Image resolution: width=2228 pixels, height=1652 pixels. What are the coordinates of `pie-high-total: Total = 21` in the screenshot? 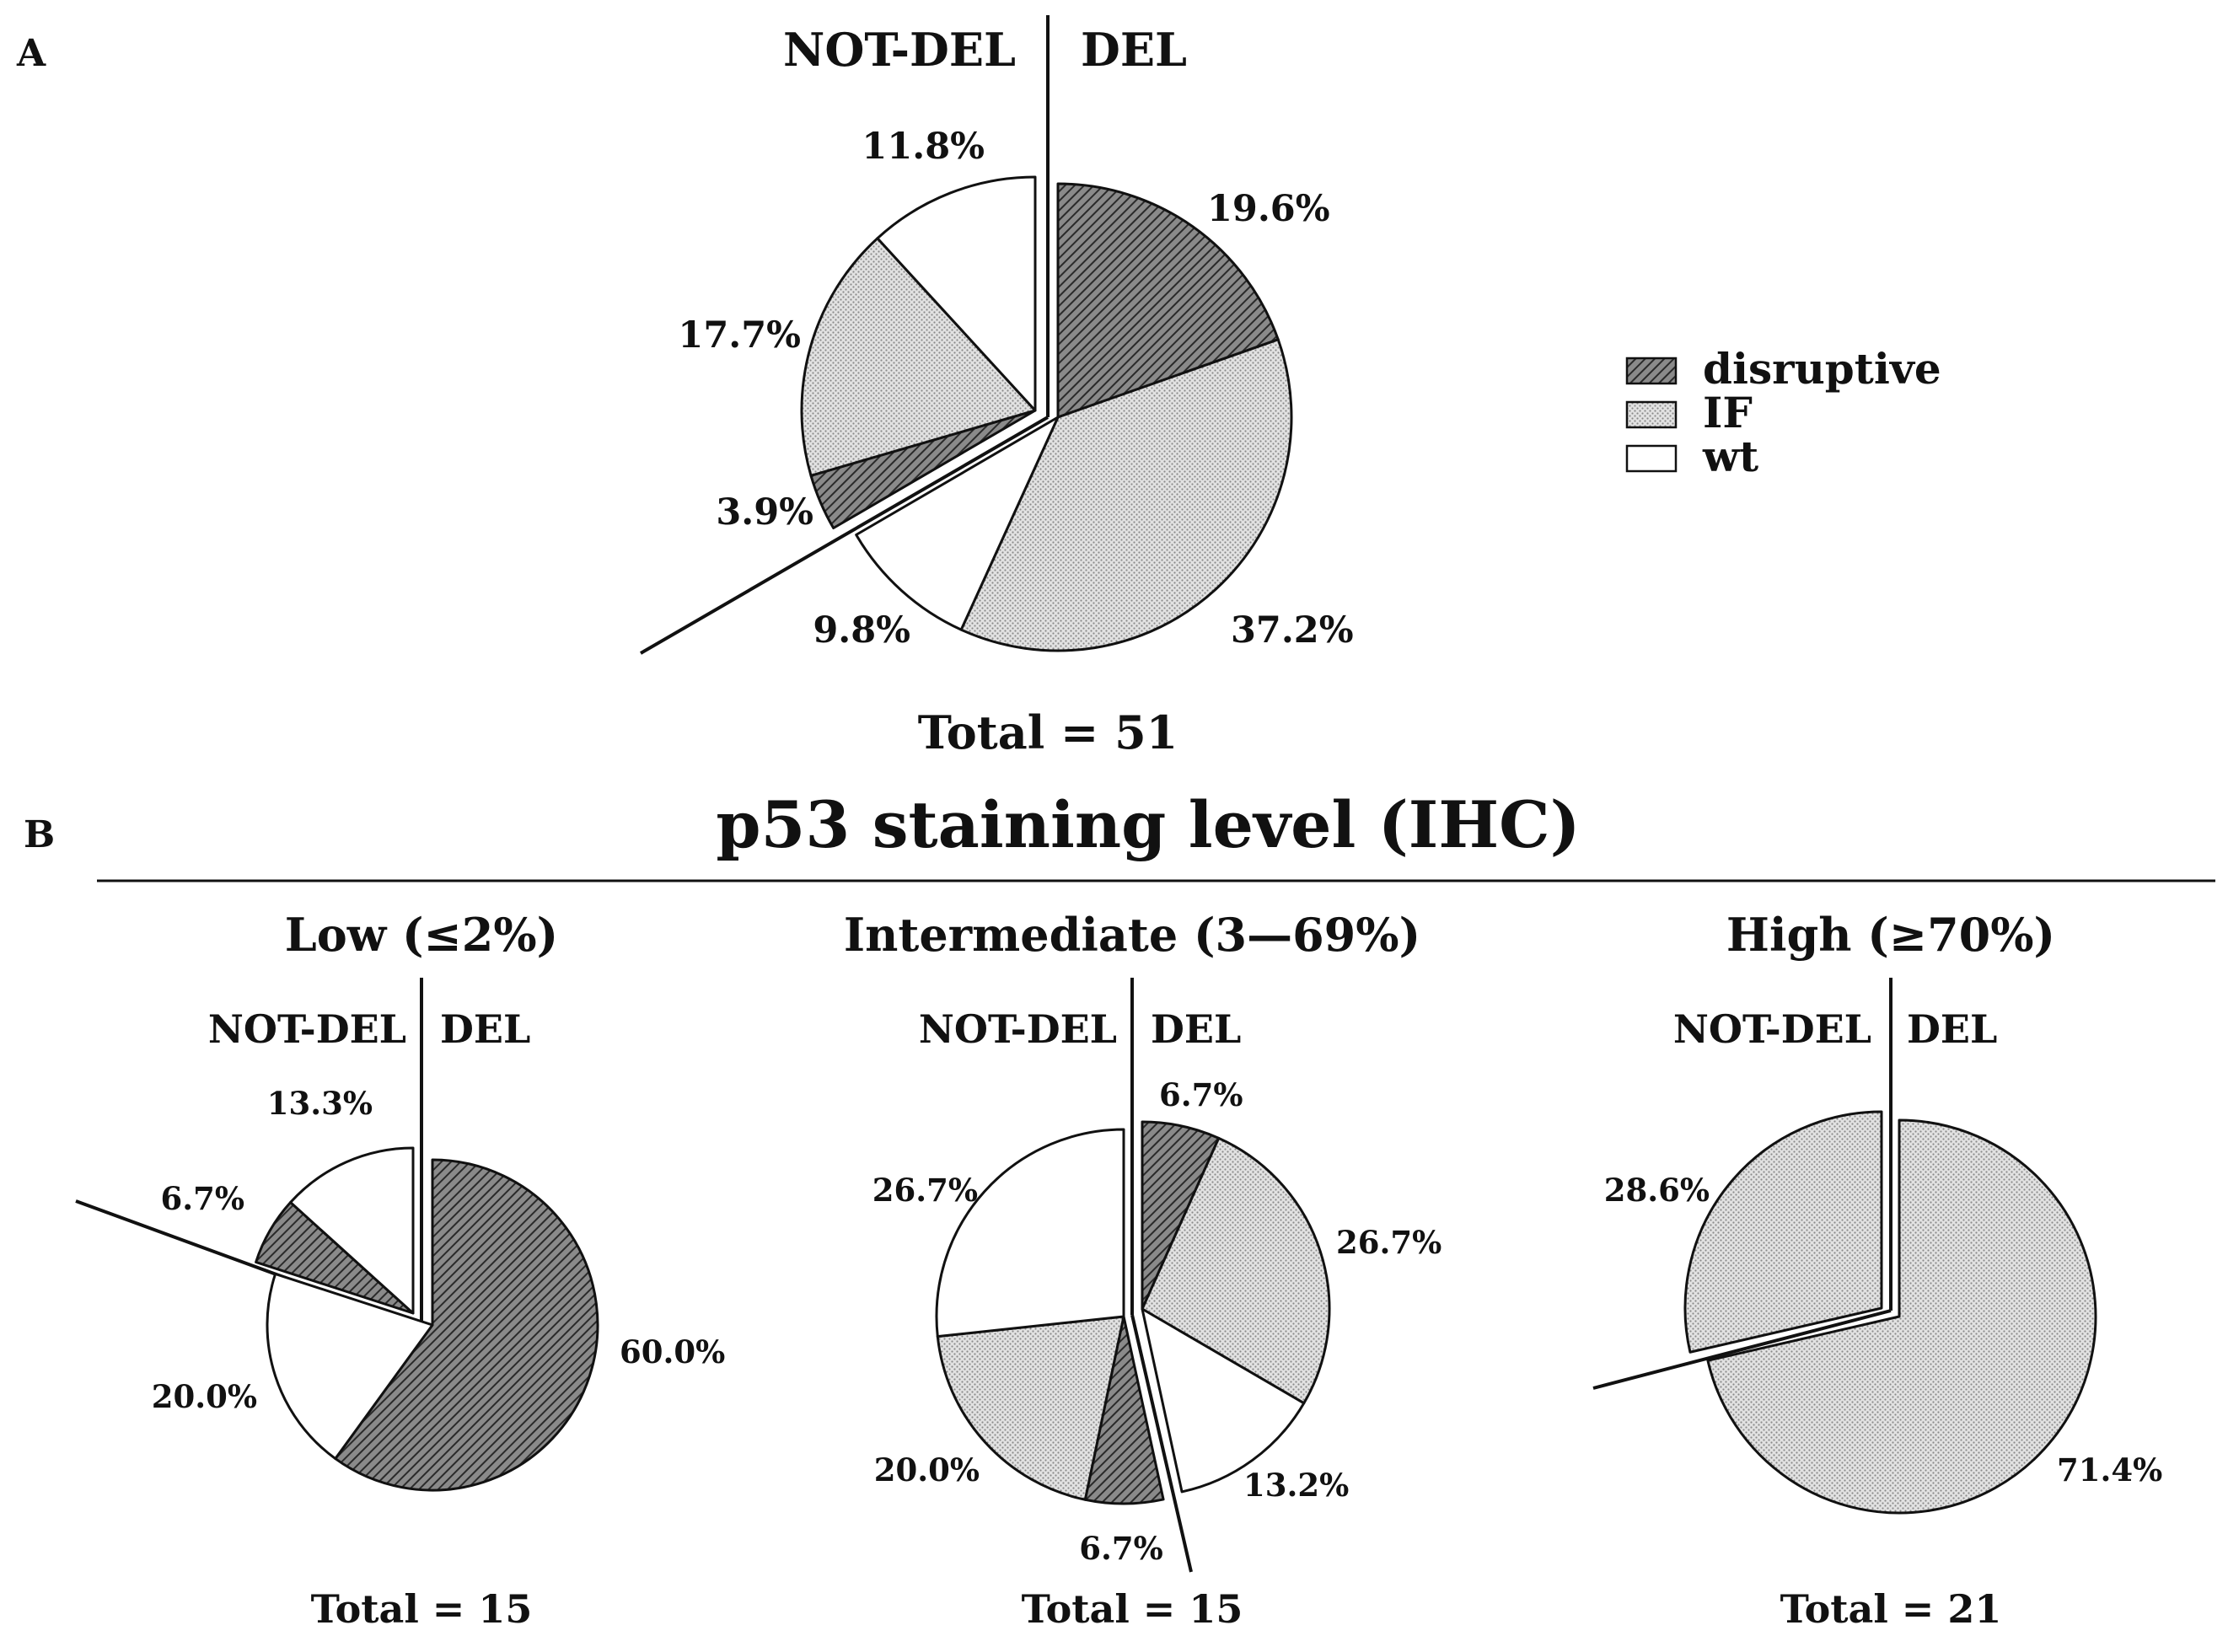 It's located at (1891, 1609).